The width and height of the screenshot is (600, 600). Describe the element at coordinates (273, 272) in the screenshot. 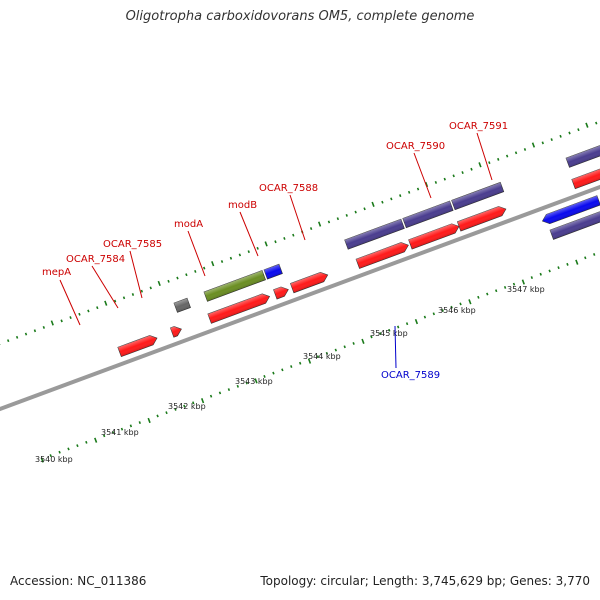

I see `cds-blue-shade` at that location.